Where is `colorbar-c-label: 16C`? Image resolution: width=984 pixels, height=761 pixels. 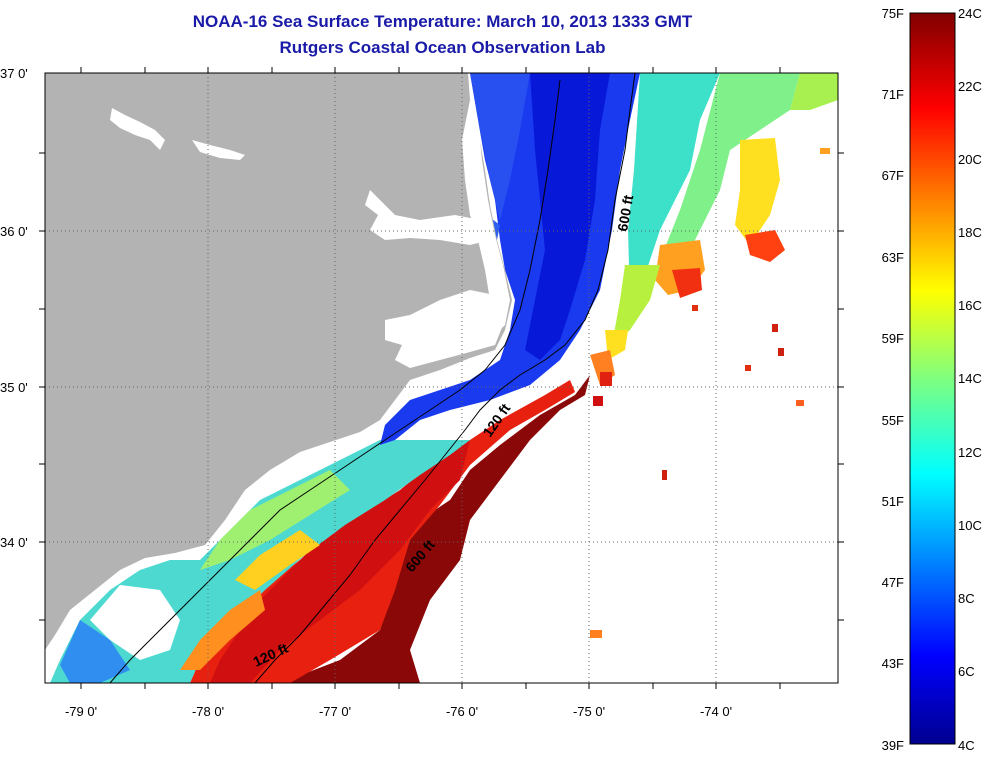 colorbar-c-label: 16C is located at coordinates (970, 305).